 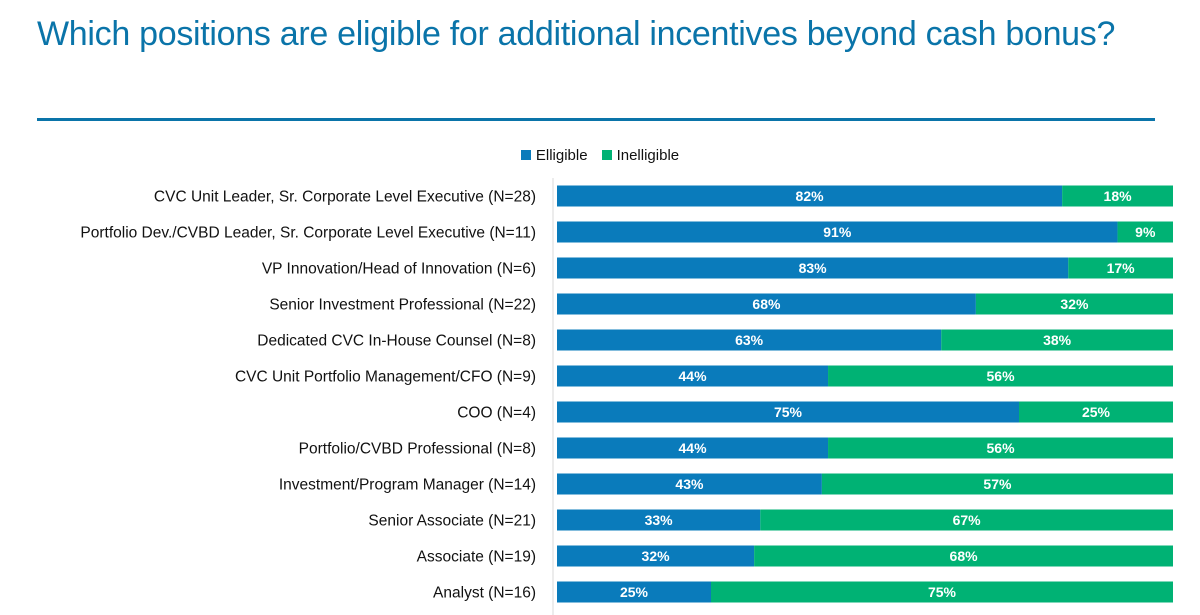 I want to click on bar-row: Investment/Program Manager (N=14) 43% 57%, so click(x=726, y=484).